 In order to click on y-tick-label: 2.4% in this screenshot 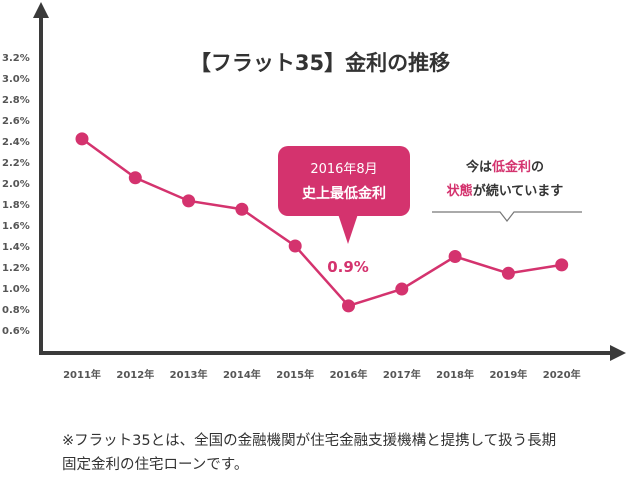, I will do `click(16, 142)`.